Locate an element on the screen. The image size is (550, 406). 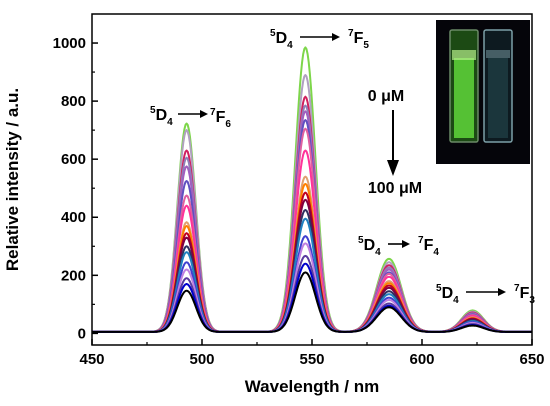
transition-text-t5: 5D4 is located at coordinates (281, 39).